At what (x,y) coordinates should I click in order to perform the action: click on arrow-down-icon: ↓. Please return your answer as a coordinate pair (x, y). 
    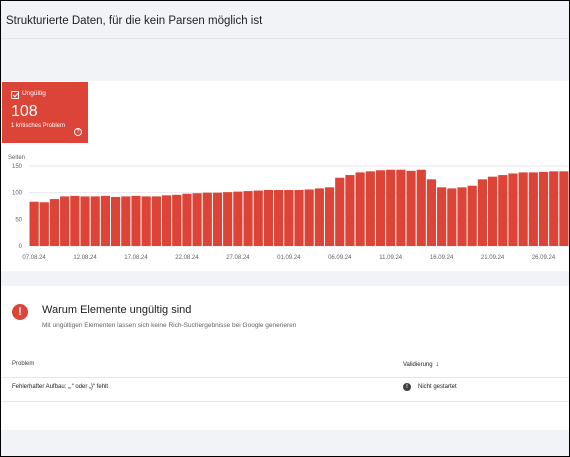
    Looking at the image, I should click on (437, 364).